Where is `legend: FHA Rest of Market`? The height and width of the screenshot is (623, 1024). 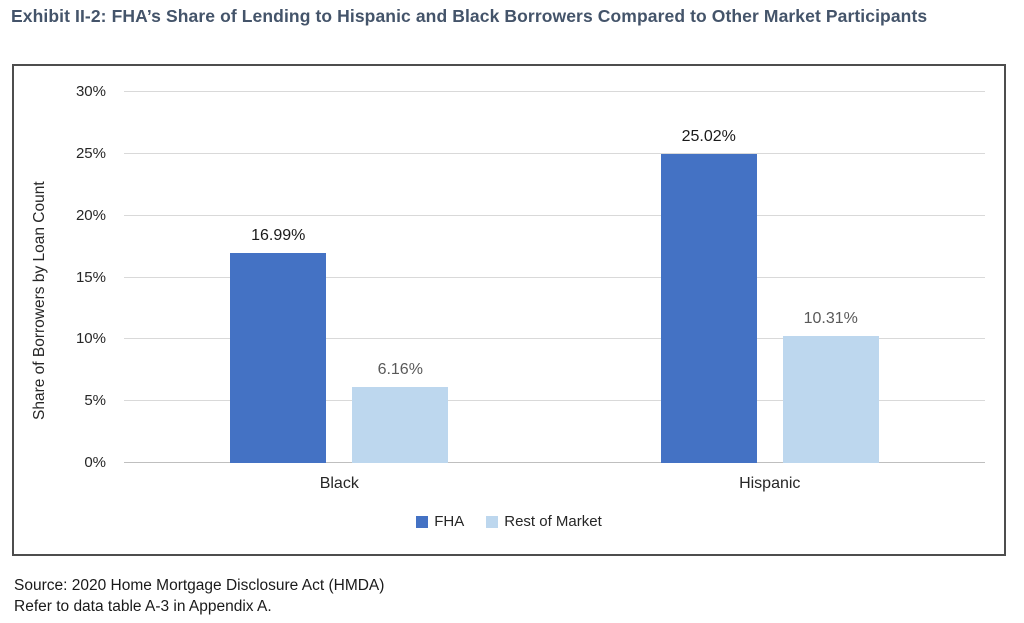 legend: FHA Rest of Market is located at coordinates (509, 521).